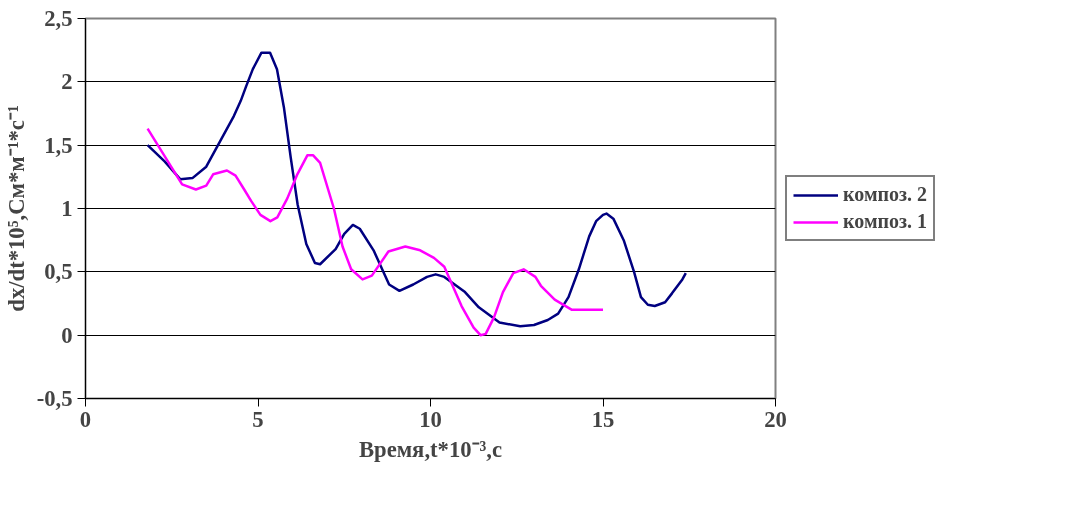 The image size is (1082, 506). What do you see at coordinates (775, 419) in the screenshot?
I see `x-tick-label: 20` at bounding box center [775, 419].